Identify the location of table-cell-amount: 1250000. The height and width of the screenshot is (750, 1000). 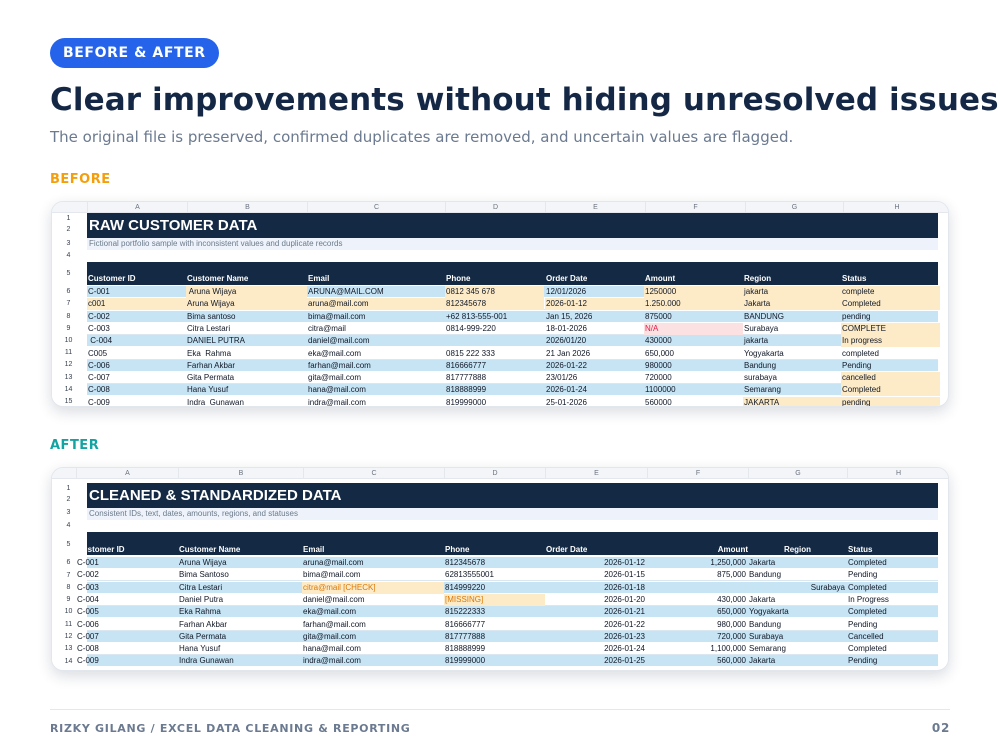
(693, 292).